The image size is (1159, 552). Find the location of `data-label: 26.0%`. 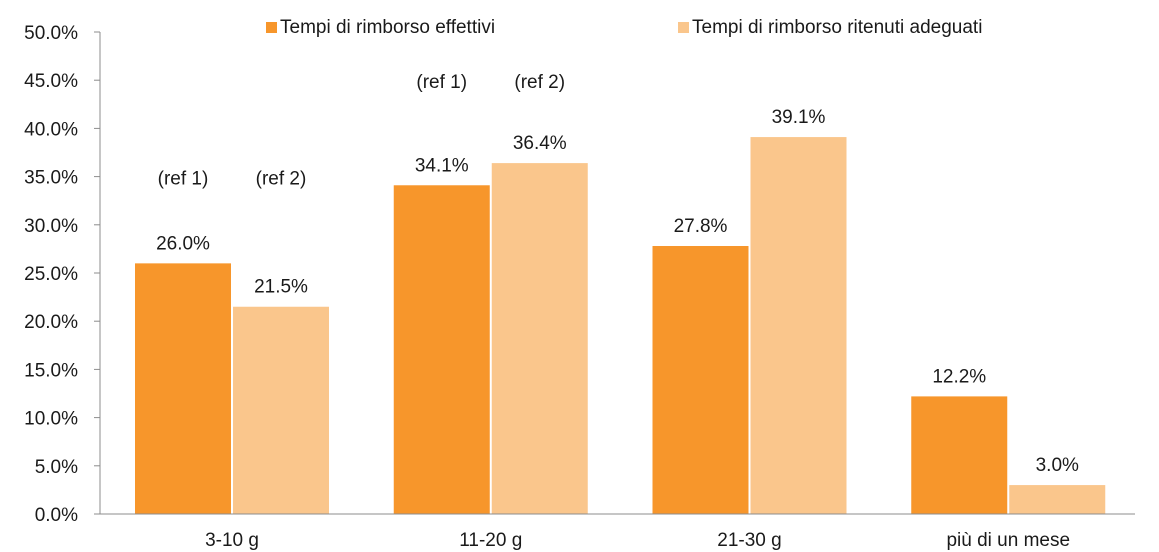

data-label: 26.0% is located at coordinates (183, 243).